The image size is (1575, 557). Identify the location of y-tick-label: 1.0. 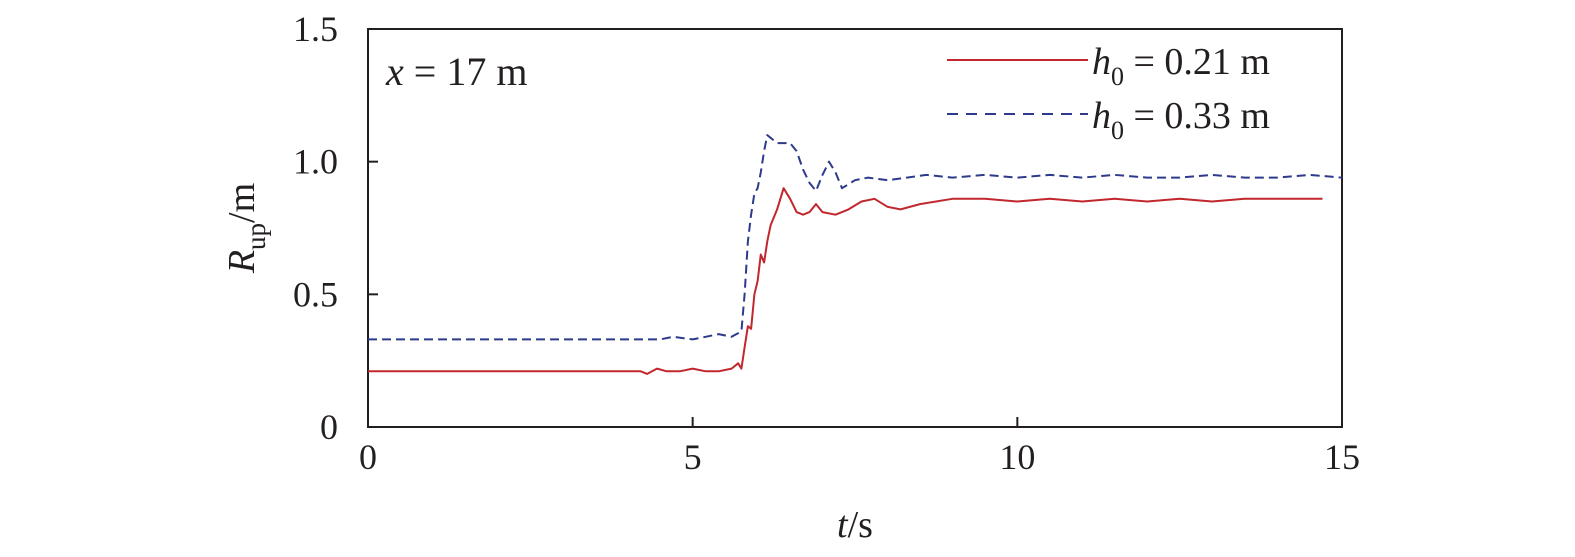
(315, 162).